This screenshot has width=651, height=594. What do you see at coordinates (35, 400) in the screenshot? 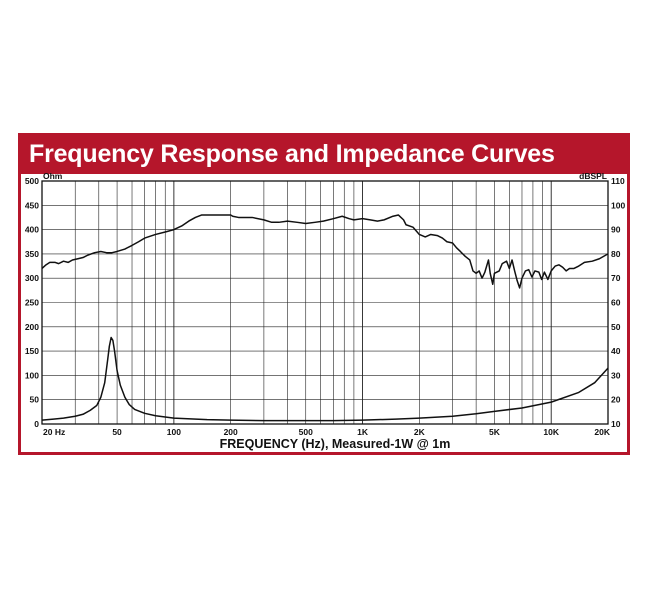
I see `left-tick-label: 50` at bounding box center [35, 400].